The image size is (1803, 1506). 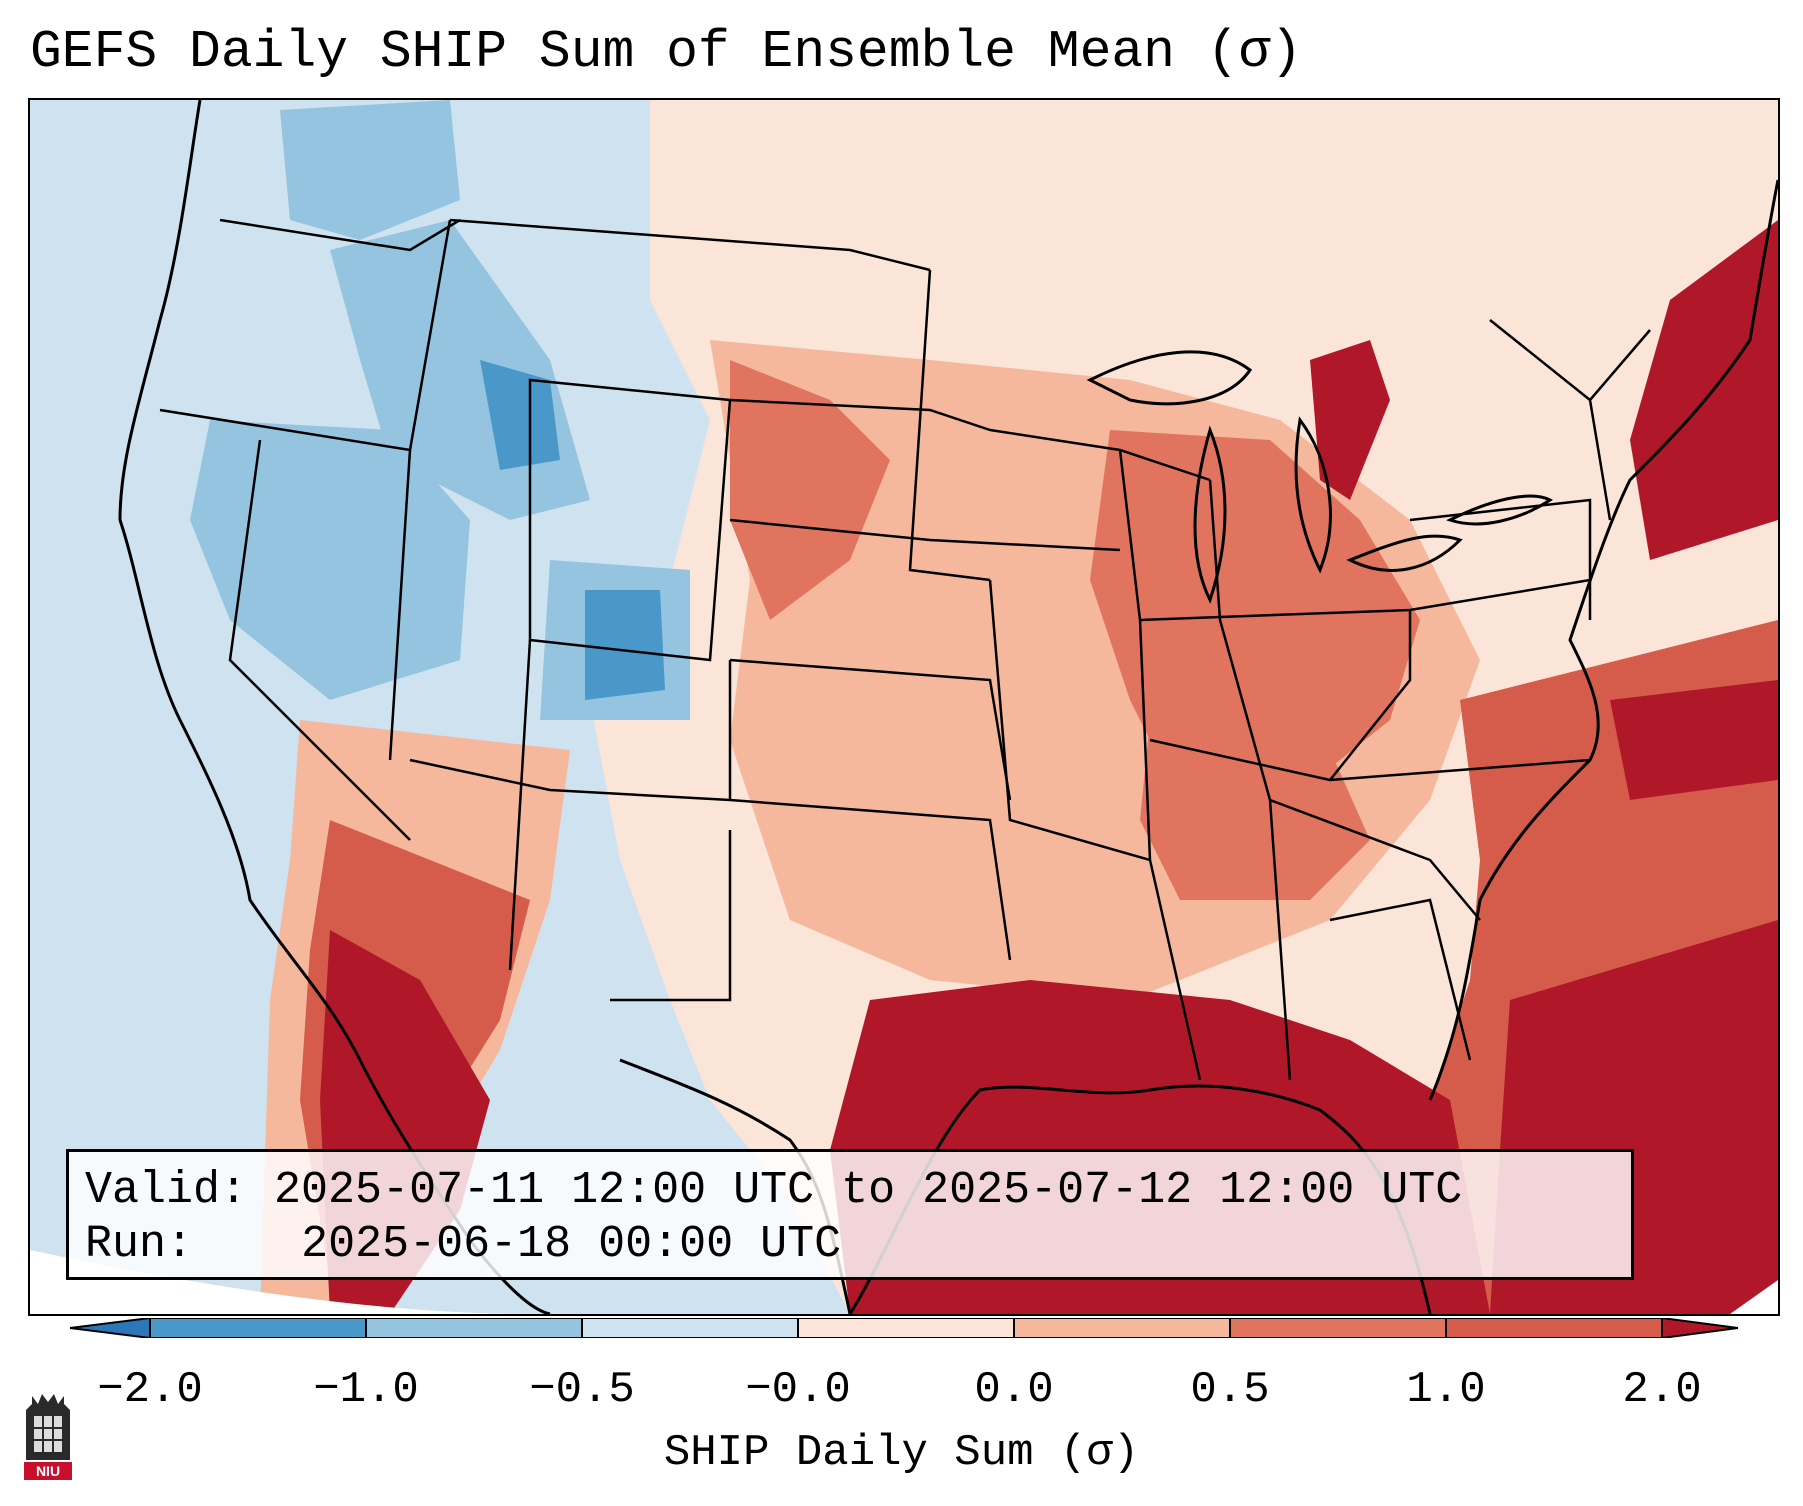 What do you see at coordinates (166, 1190) in the screenshot?
I see `valid-label: Valid:` at bounding box center [166, 1190].